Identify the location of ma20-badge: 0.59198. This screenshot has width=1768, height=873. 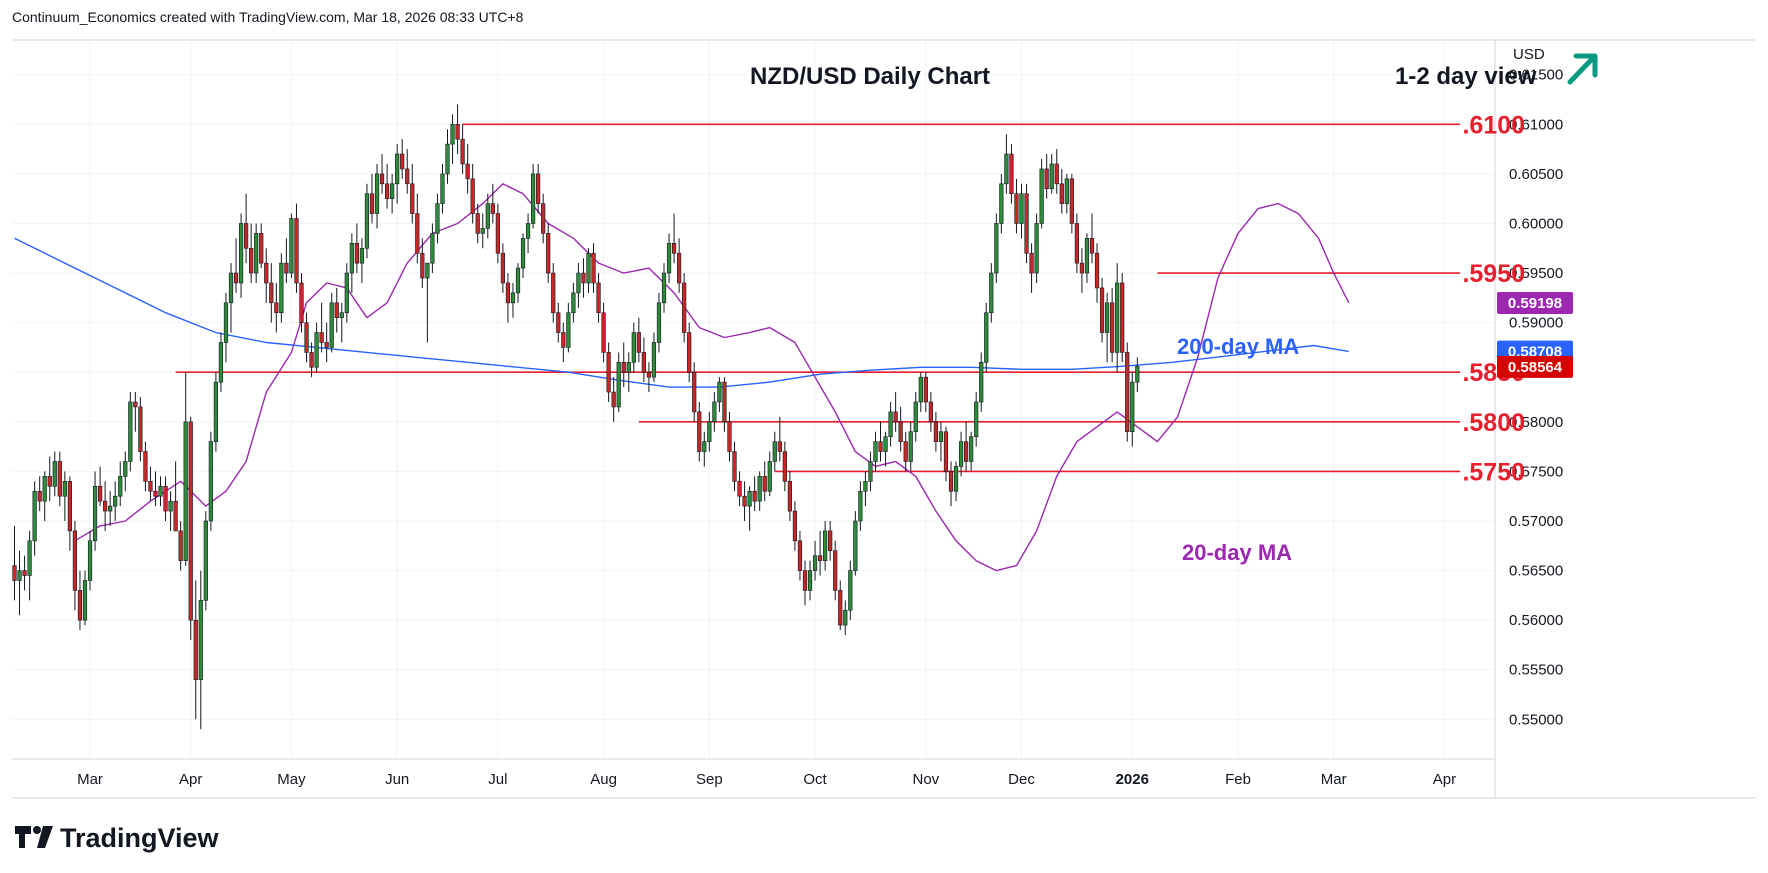
(1535, 303).